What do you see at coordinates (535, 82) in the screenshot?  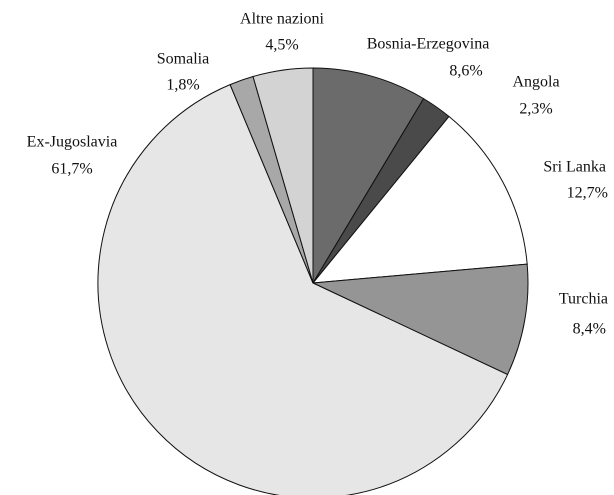 I see `slice-label: Angola` at bounding box center [535, 82].